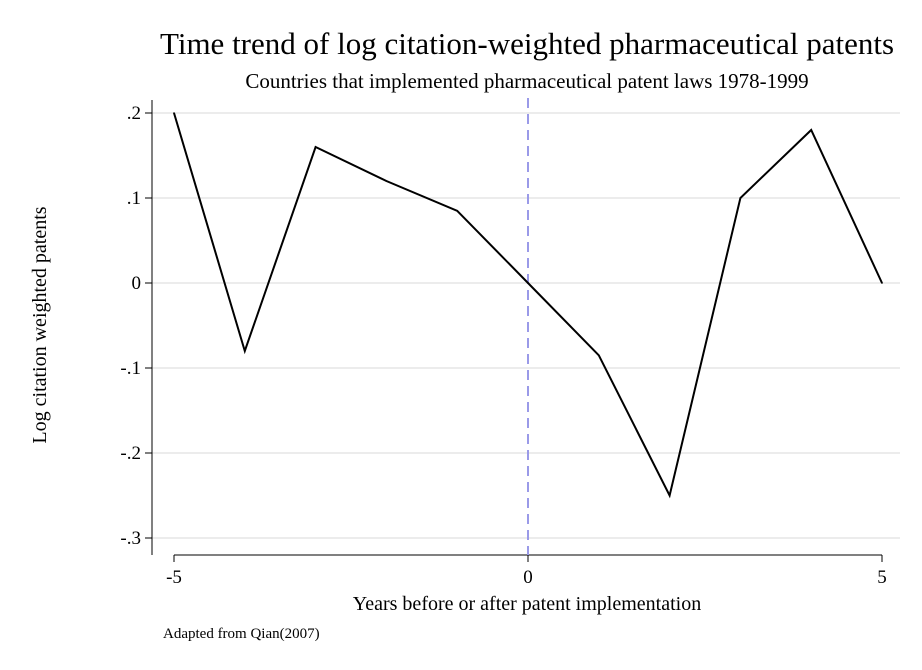 This screenshot has height=670, width=922. I want to click on y-tick-label: -.3, so click(130, 538).